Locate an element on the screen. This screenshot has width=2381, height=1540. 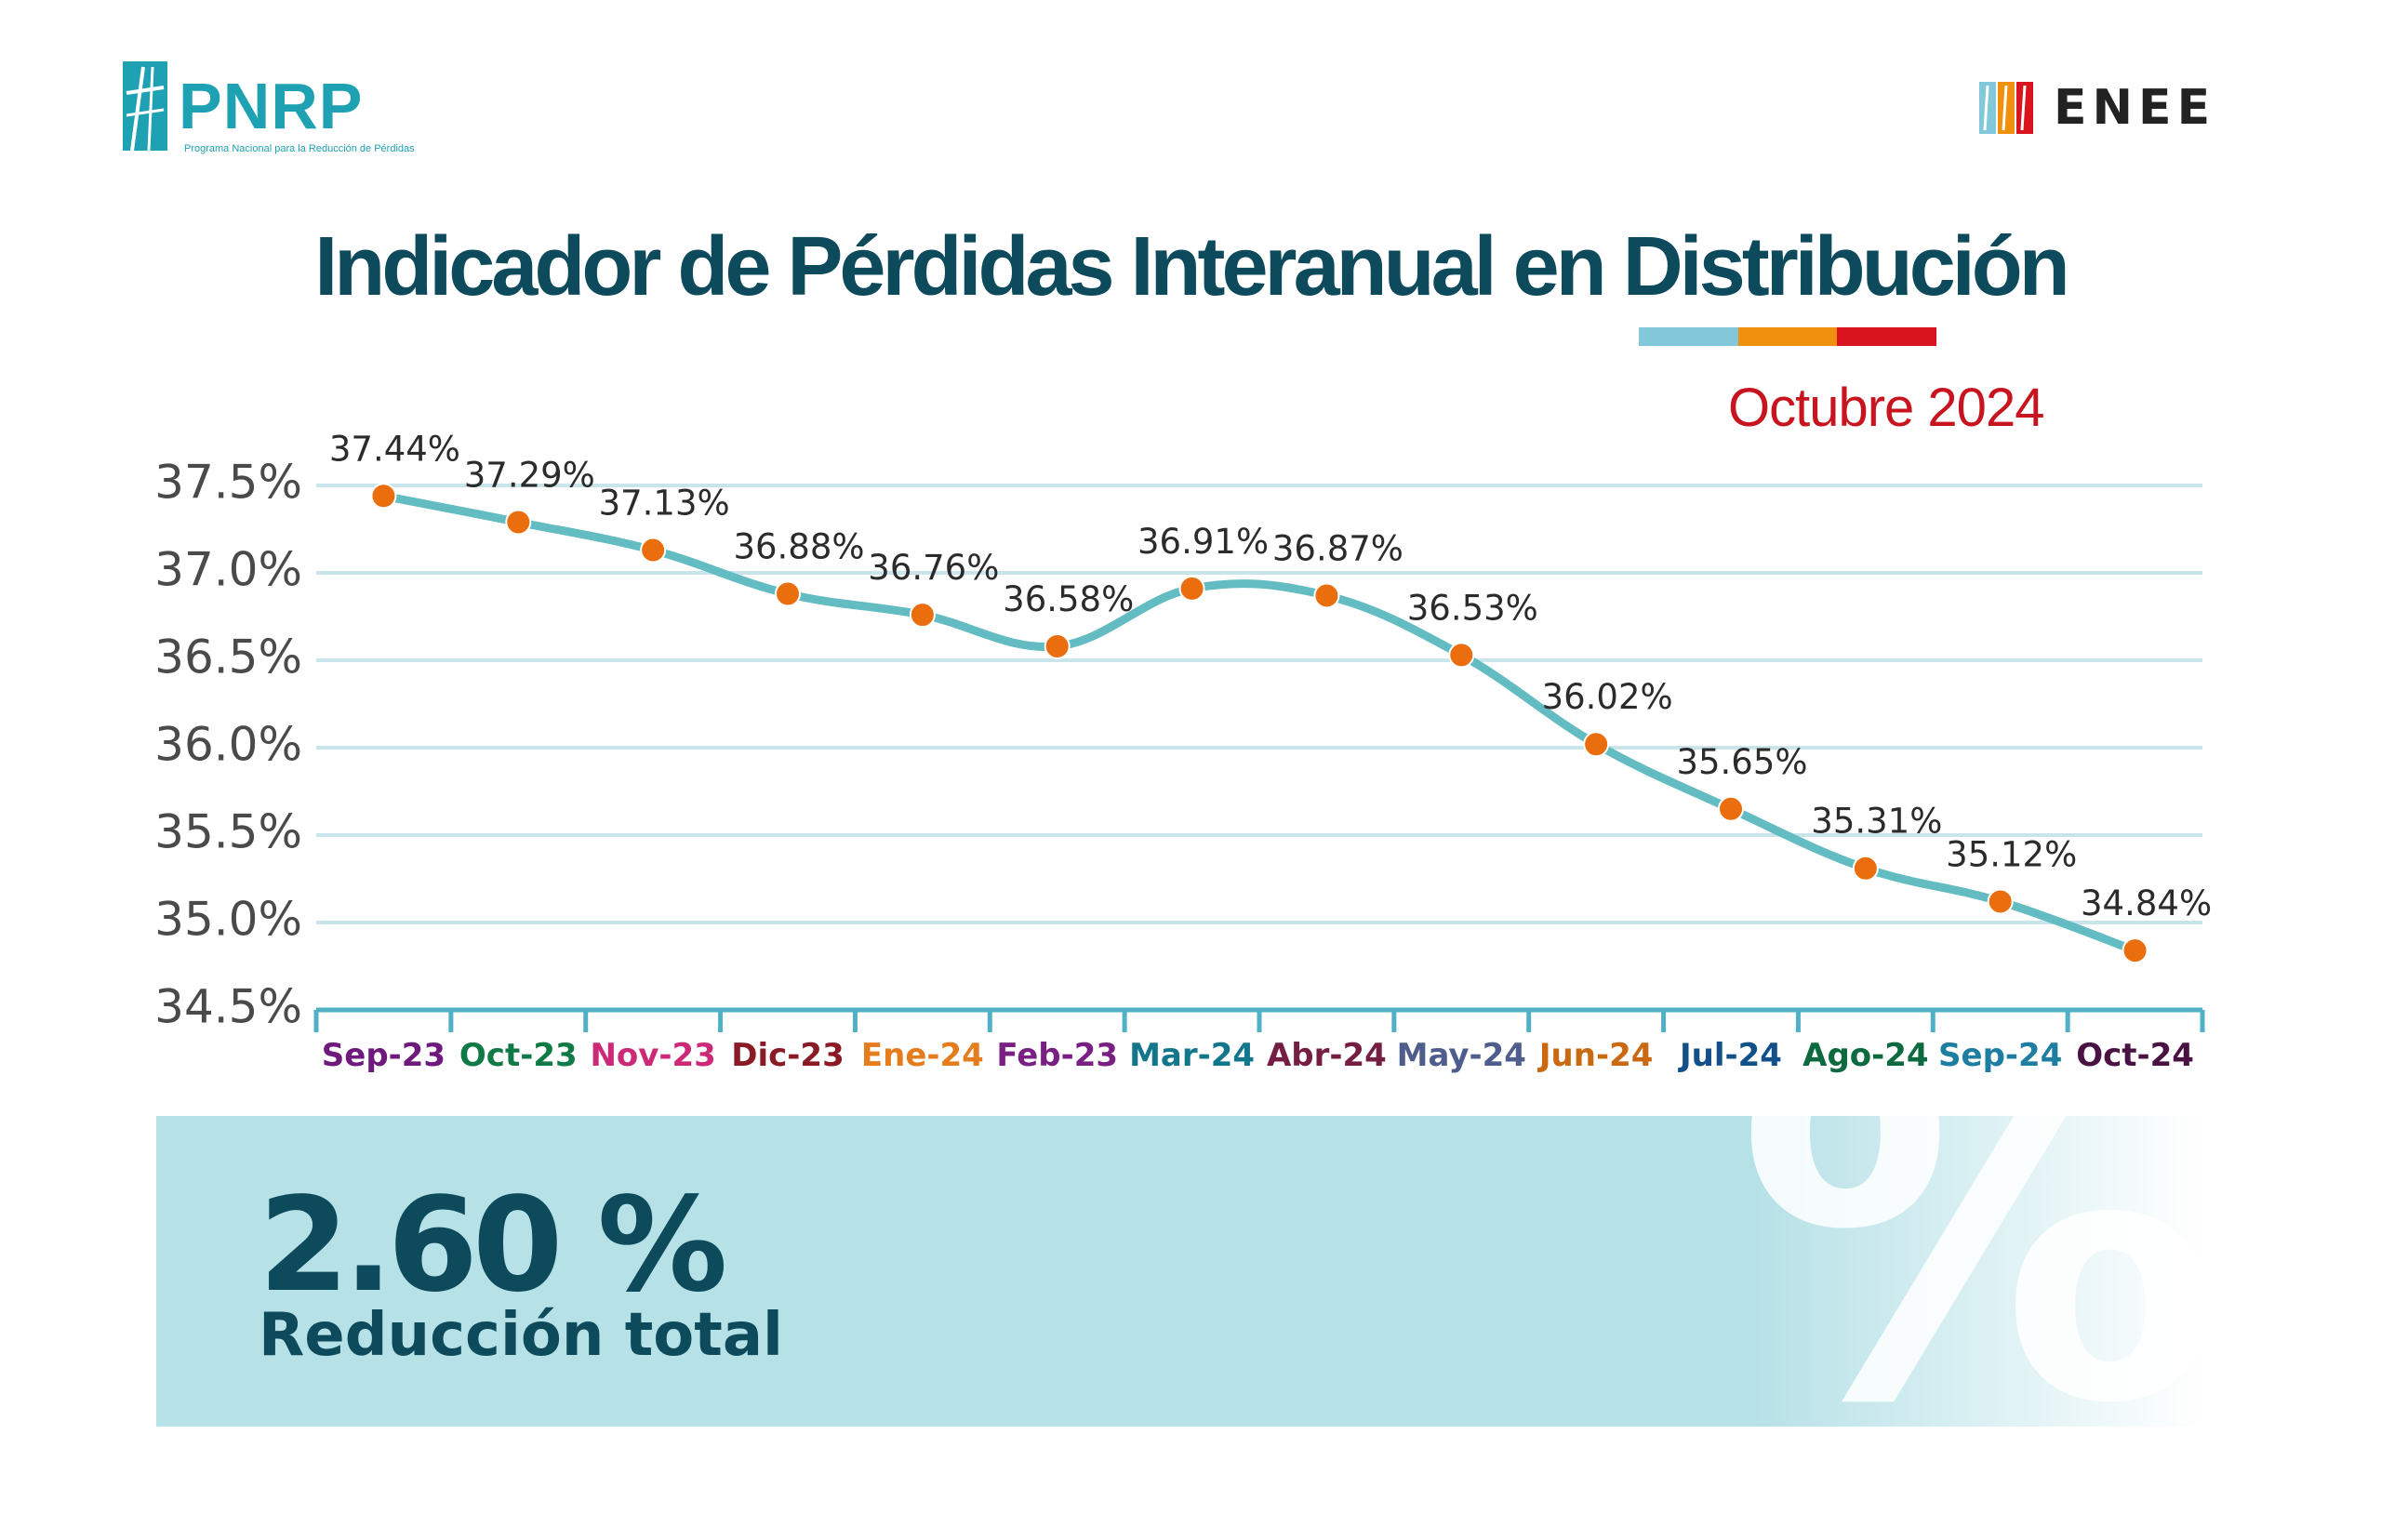
data-label: 36.91% is located at coordinates (1203, 542).